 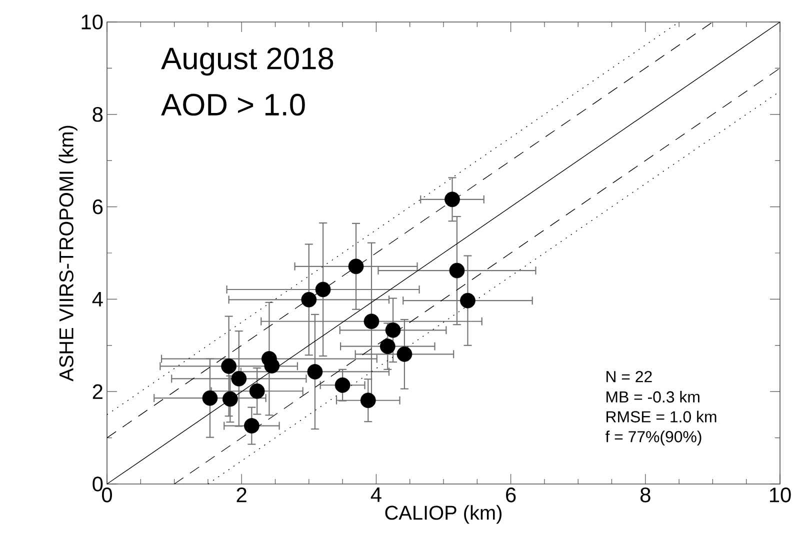 I want to click on x-tick-label: 2, so click(x=241, y=495).